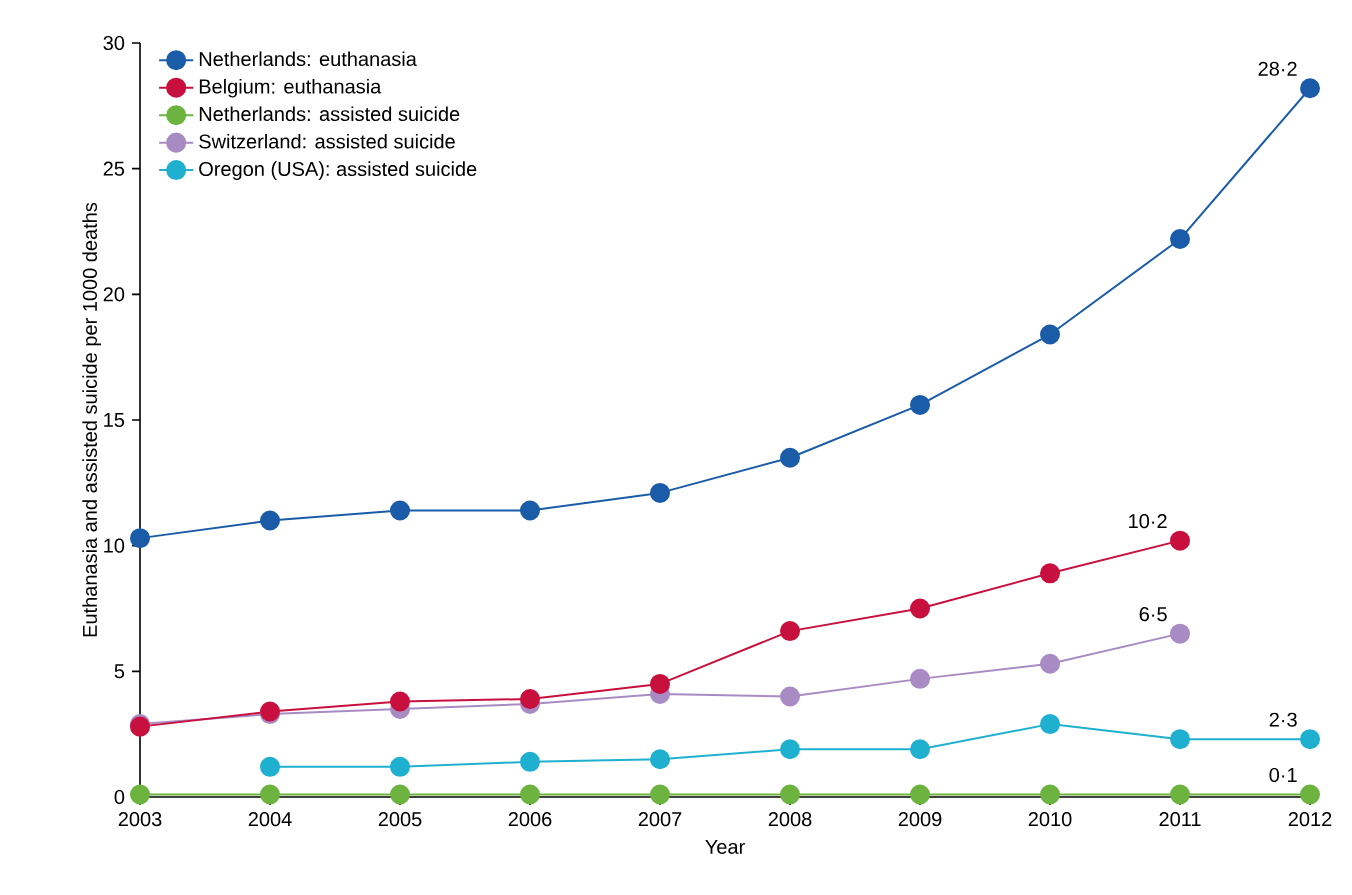 This screenshot has width=1352, height=895. Describe the element at coordinates (114, 545) in the screenshot. I see `y-tick-label: 10` at that location.